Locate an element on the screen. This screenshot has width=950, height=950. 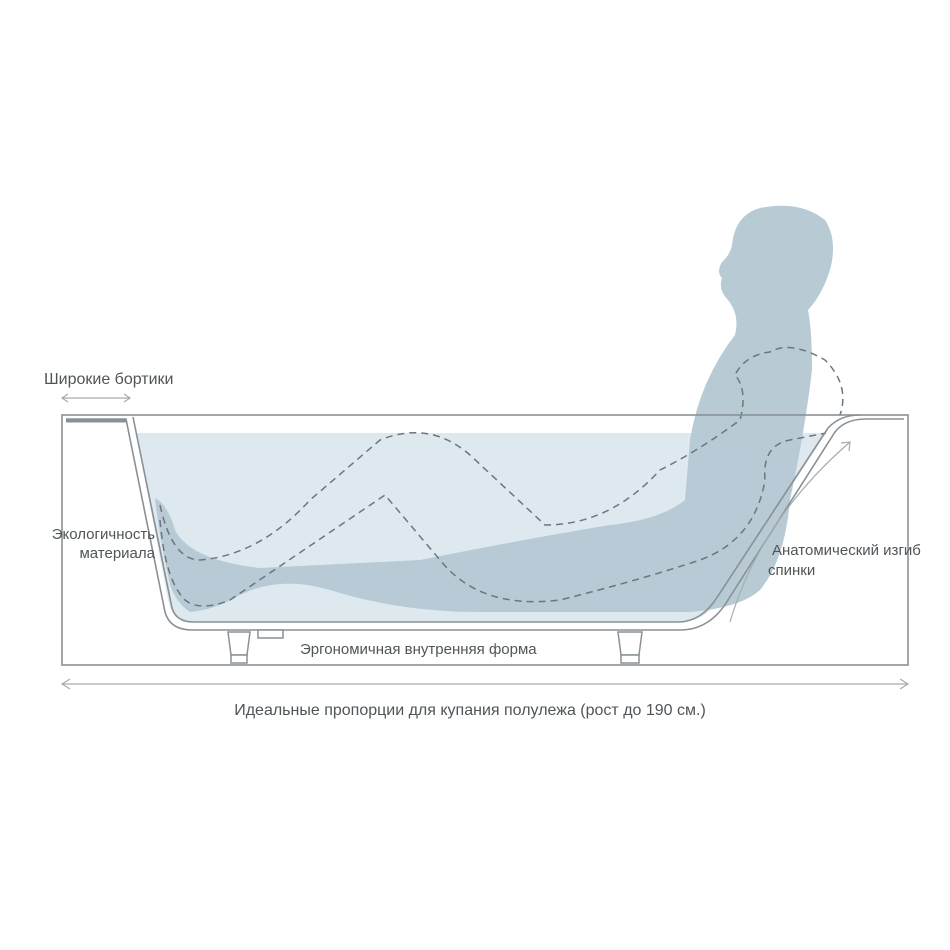
wide-rims-label: Широкие бортики is located at coordinates (109, 379).